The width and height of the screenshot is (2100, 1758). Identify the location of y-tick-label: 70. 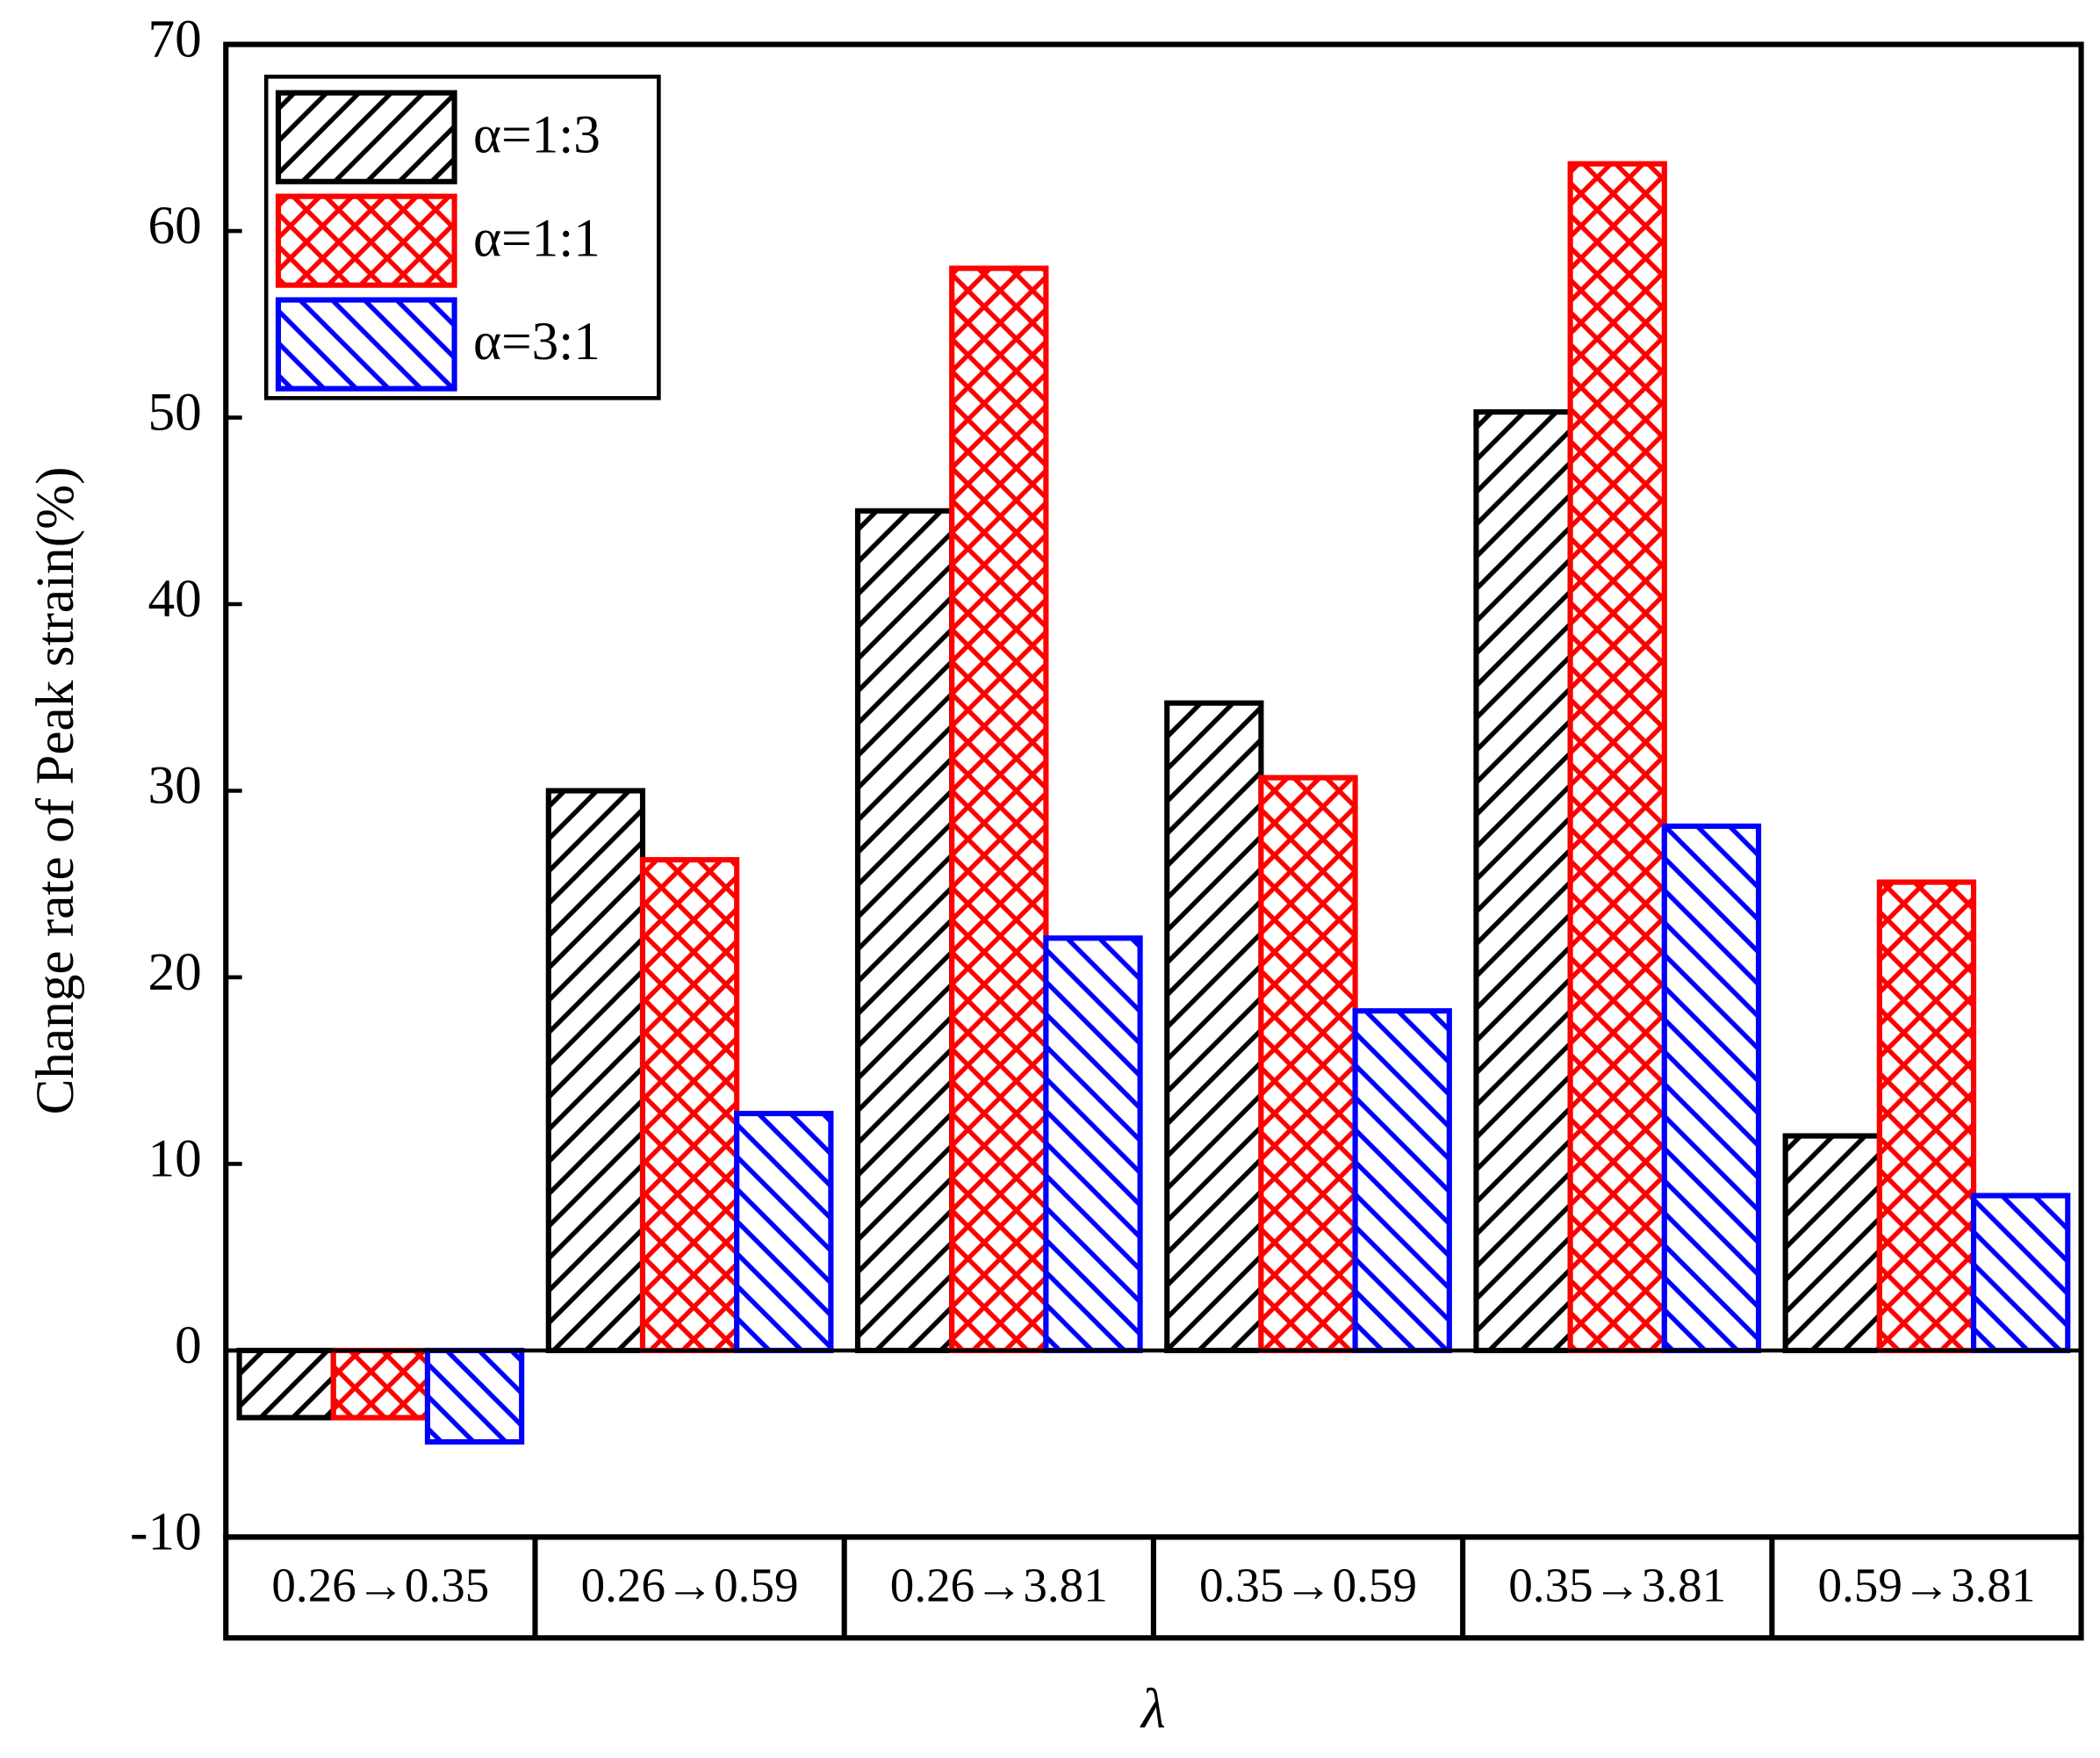
(174, 39).